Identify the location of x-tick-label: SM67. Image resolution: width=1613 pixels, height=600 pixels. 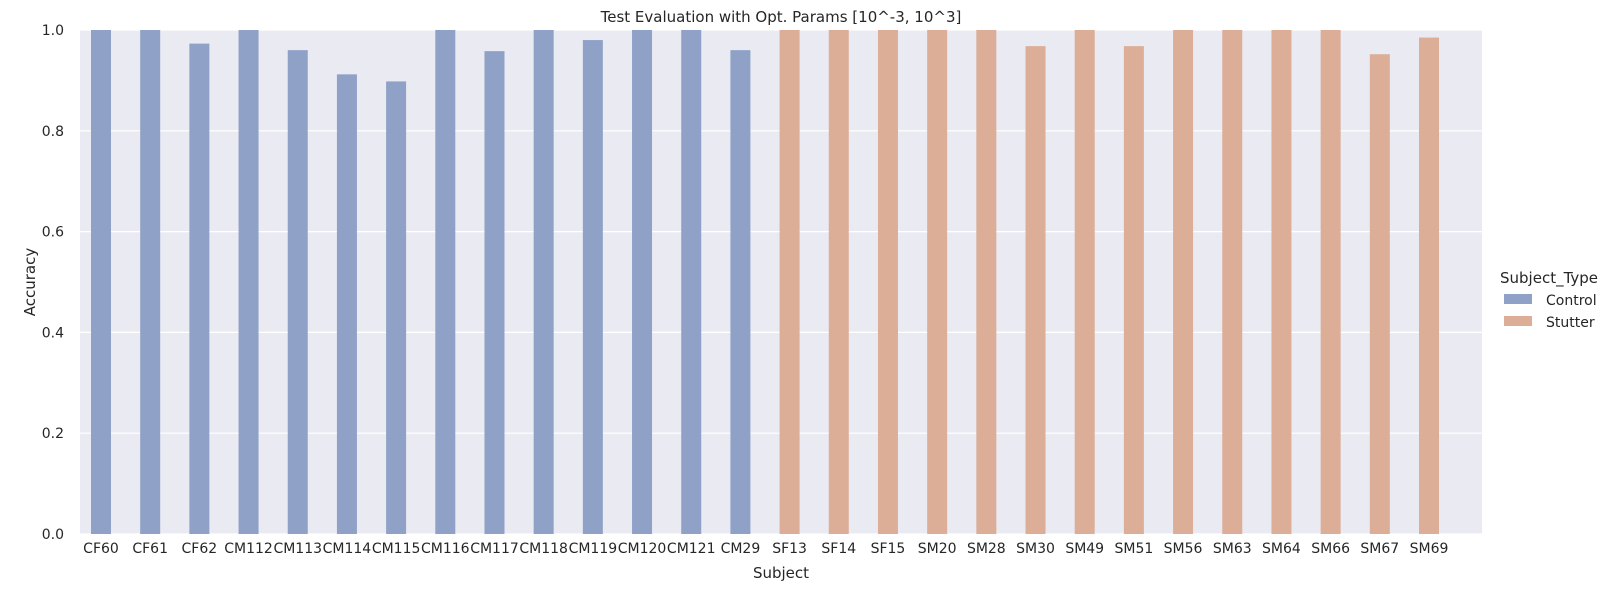
(1379, 549).